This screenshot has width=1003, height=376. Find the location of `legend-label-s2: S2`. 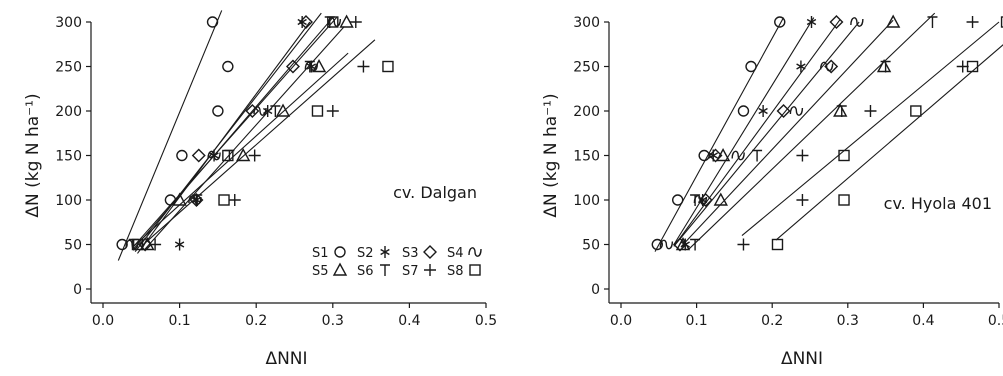

legend-label-s2: S2 is located at coordinates (365, 253).